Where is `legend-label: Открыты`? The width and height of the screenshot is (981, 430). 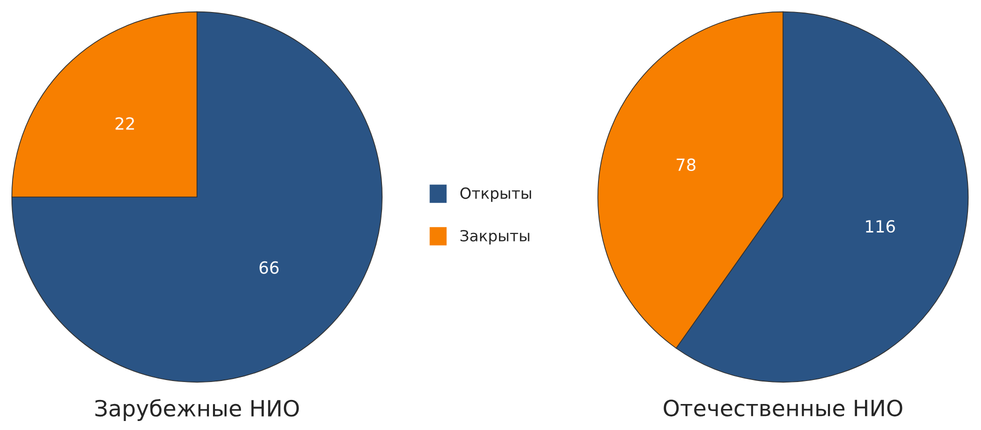
legend-label: Открыты is located at coordinates (496, 194).